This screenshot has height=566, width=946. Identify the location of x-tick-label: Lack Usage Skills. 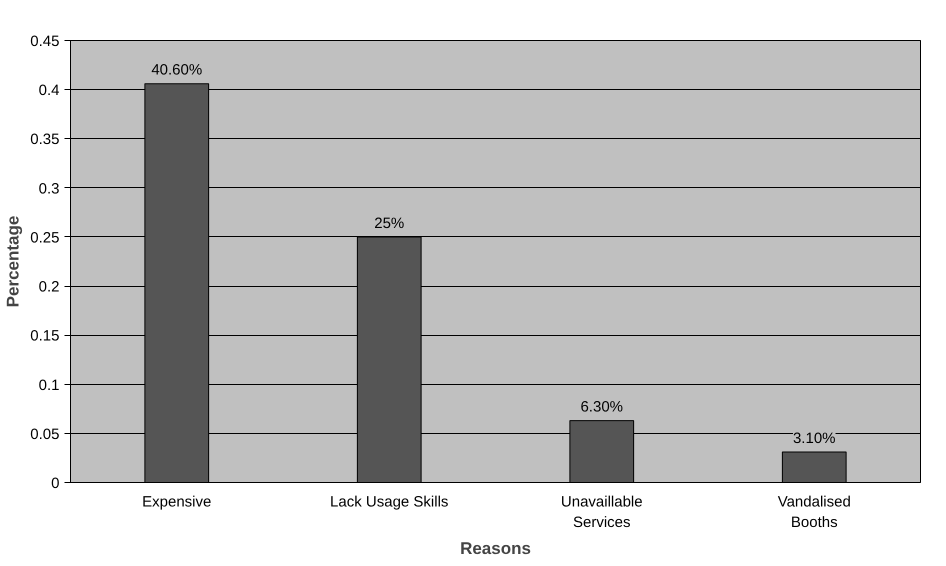
(389, 502).